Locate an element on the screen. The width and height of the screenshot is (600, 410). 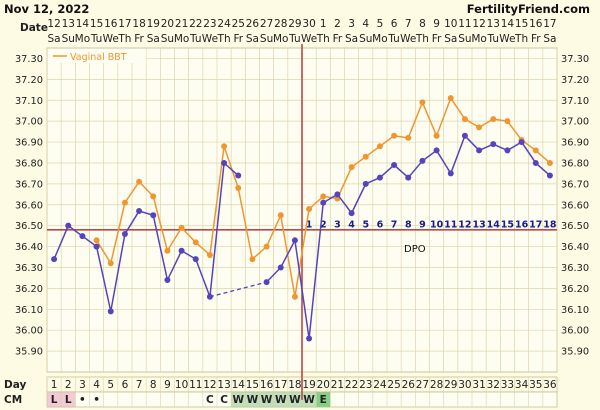
site-name: FertilityFriend.com is located at coordinates (528, 9).